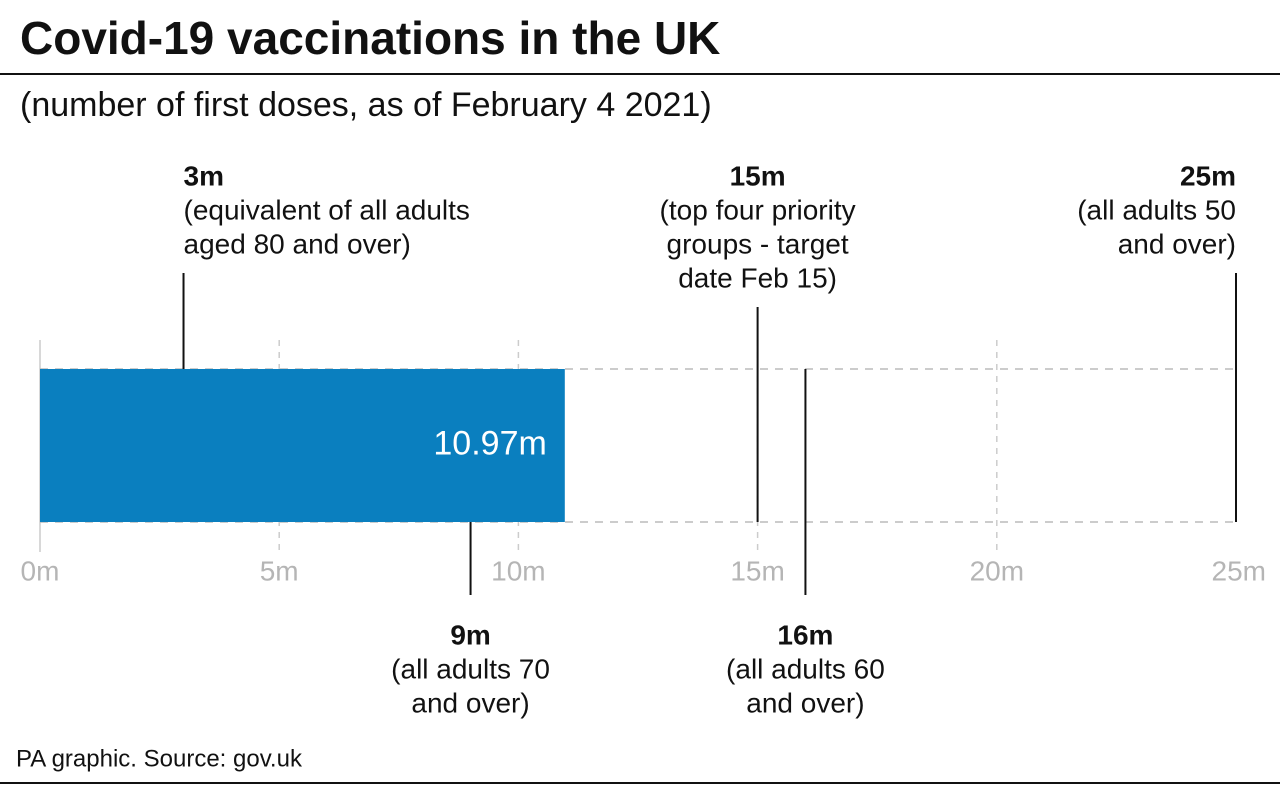  Describe the element at coordinates (1156, 209) in the screenshot. I see `annotation-text: (all adults 50` at that location.